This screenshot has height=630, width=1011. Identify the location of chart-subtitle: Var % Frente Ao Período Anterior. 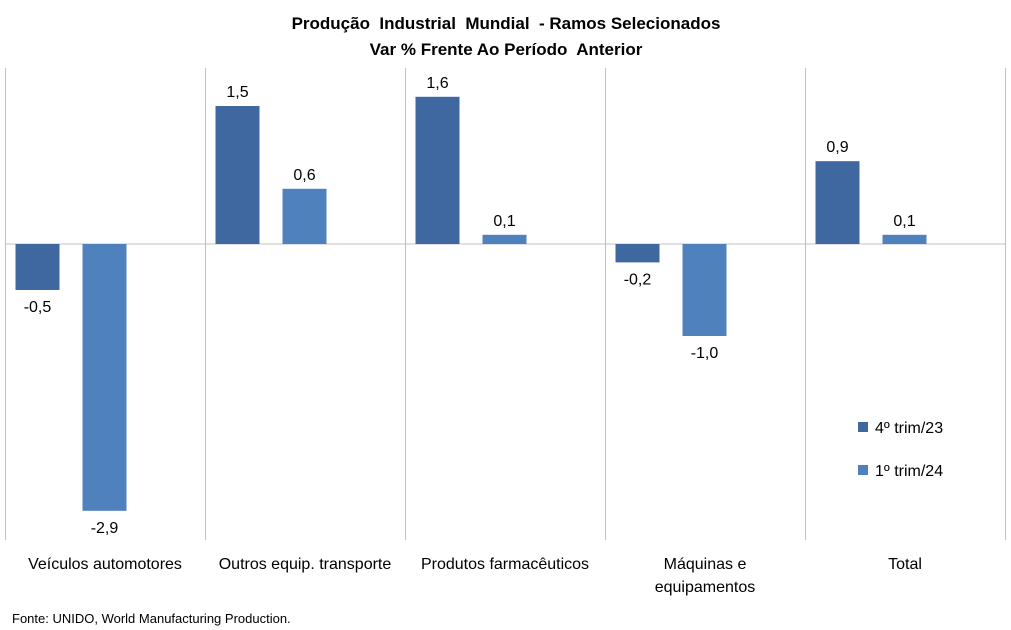
(506, 49).